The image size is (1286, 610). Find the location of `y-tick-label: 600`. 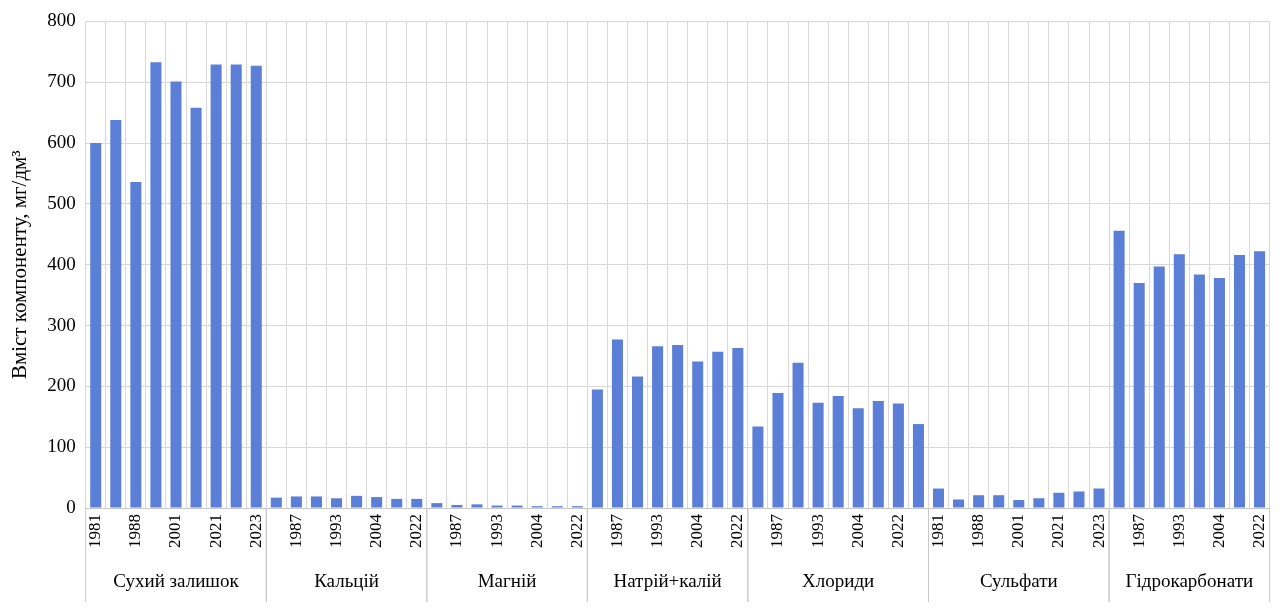

y-tick-label: 600 is located at coordinates (61, 142).